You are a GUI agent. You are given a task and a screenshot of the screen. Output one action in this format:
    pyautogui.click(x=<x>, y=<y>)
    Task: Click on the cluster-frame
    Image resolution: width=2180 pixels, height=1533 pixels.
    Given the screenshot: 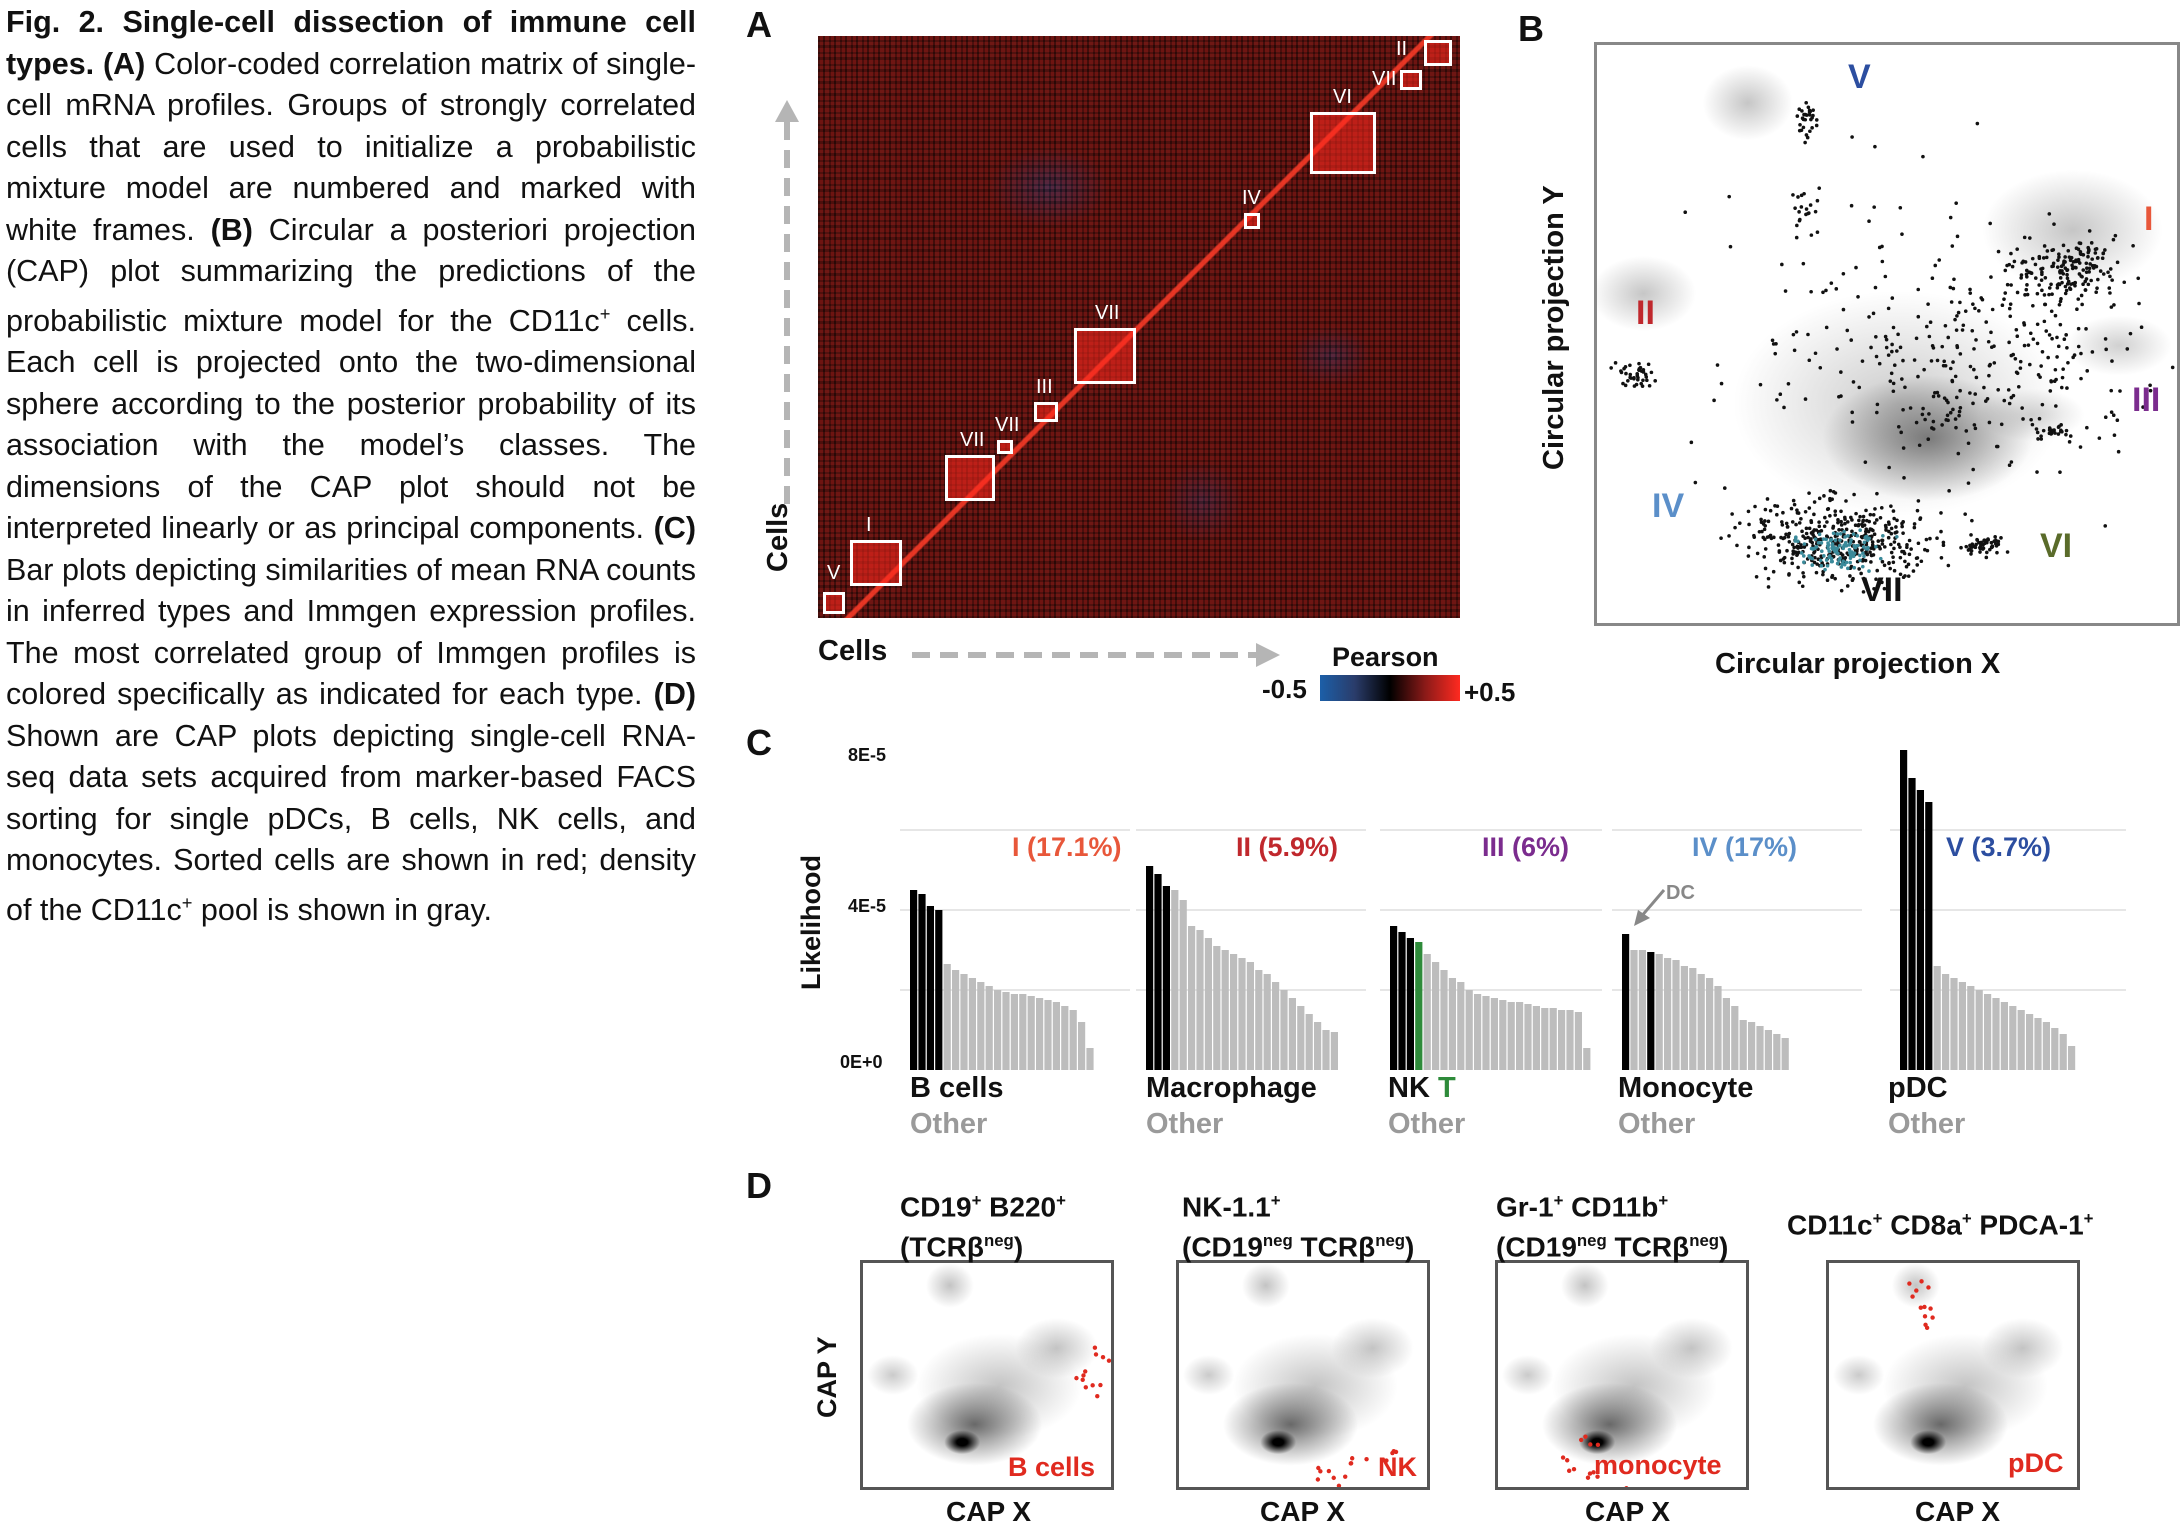 What is the action you would take?
    pyautogui.click(x=970, y=478)
    